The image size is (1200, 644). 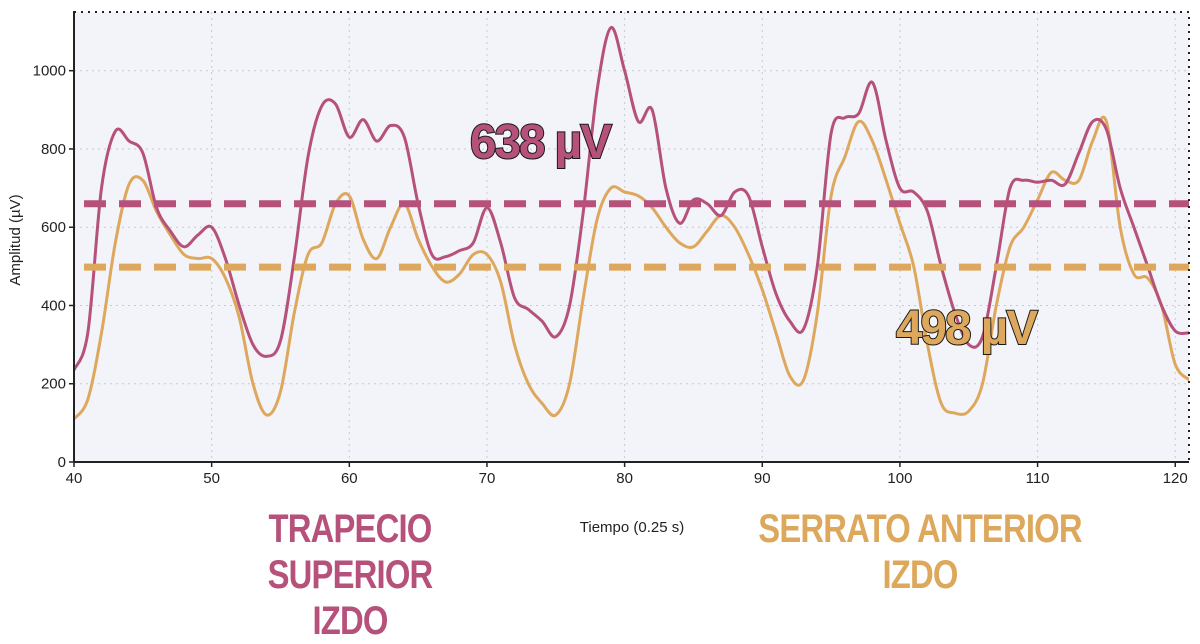 What do you see at coordinates (211, 478) in the screenshot?
I see `x-tick-label: 50` at bounding box center [211, 478].